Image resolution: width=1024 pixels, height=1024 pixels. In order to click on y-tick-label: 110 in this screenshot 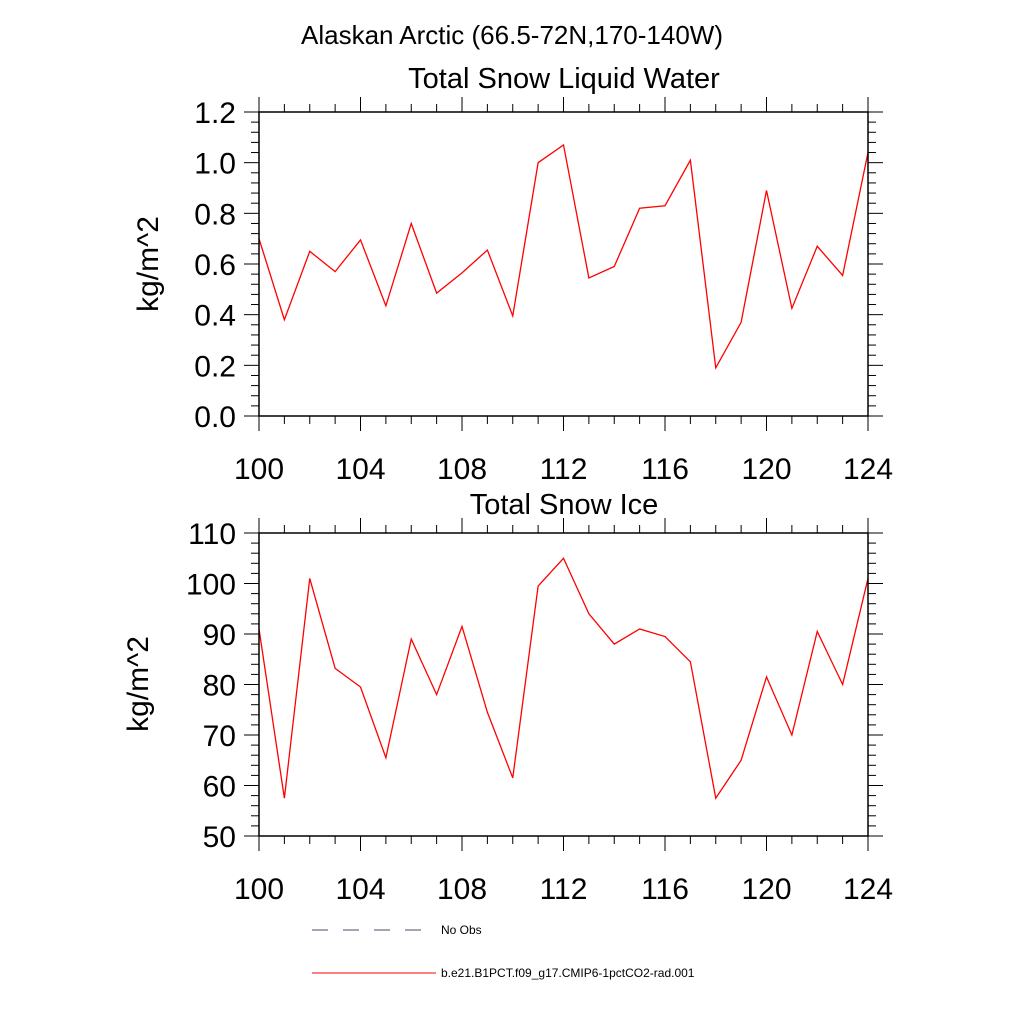, I will do `click(212, 534)`.